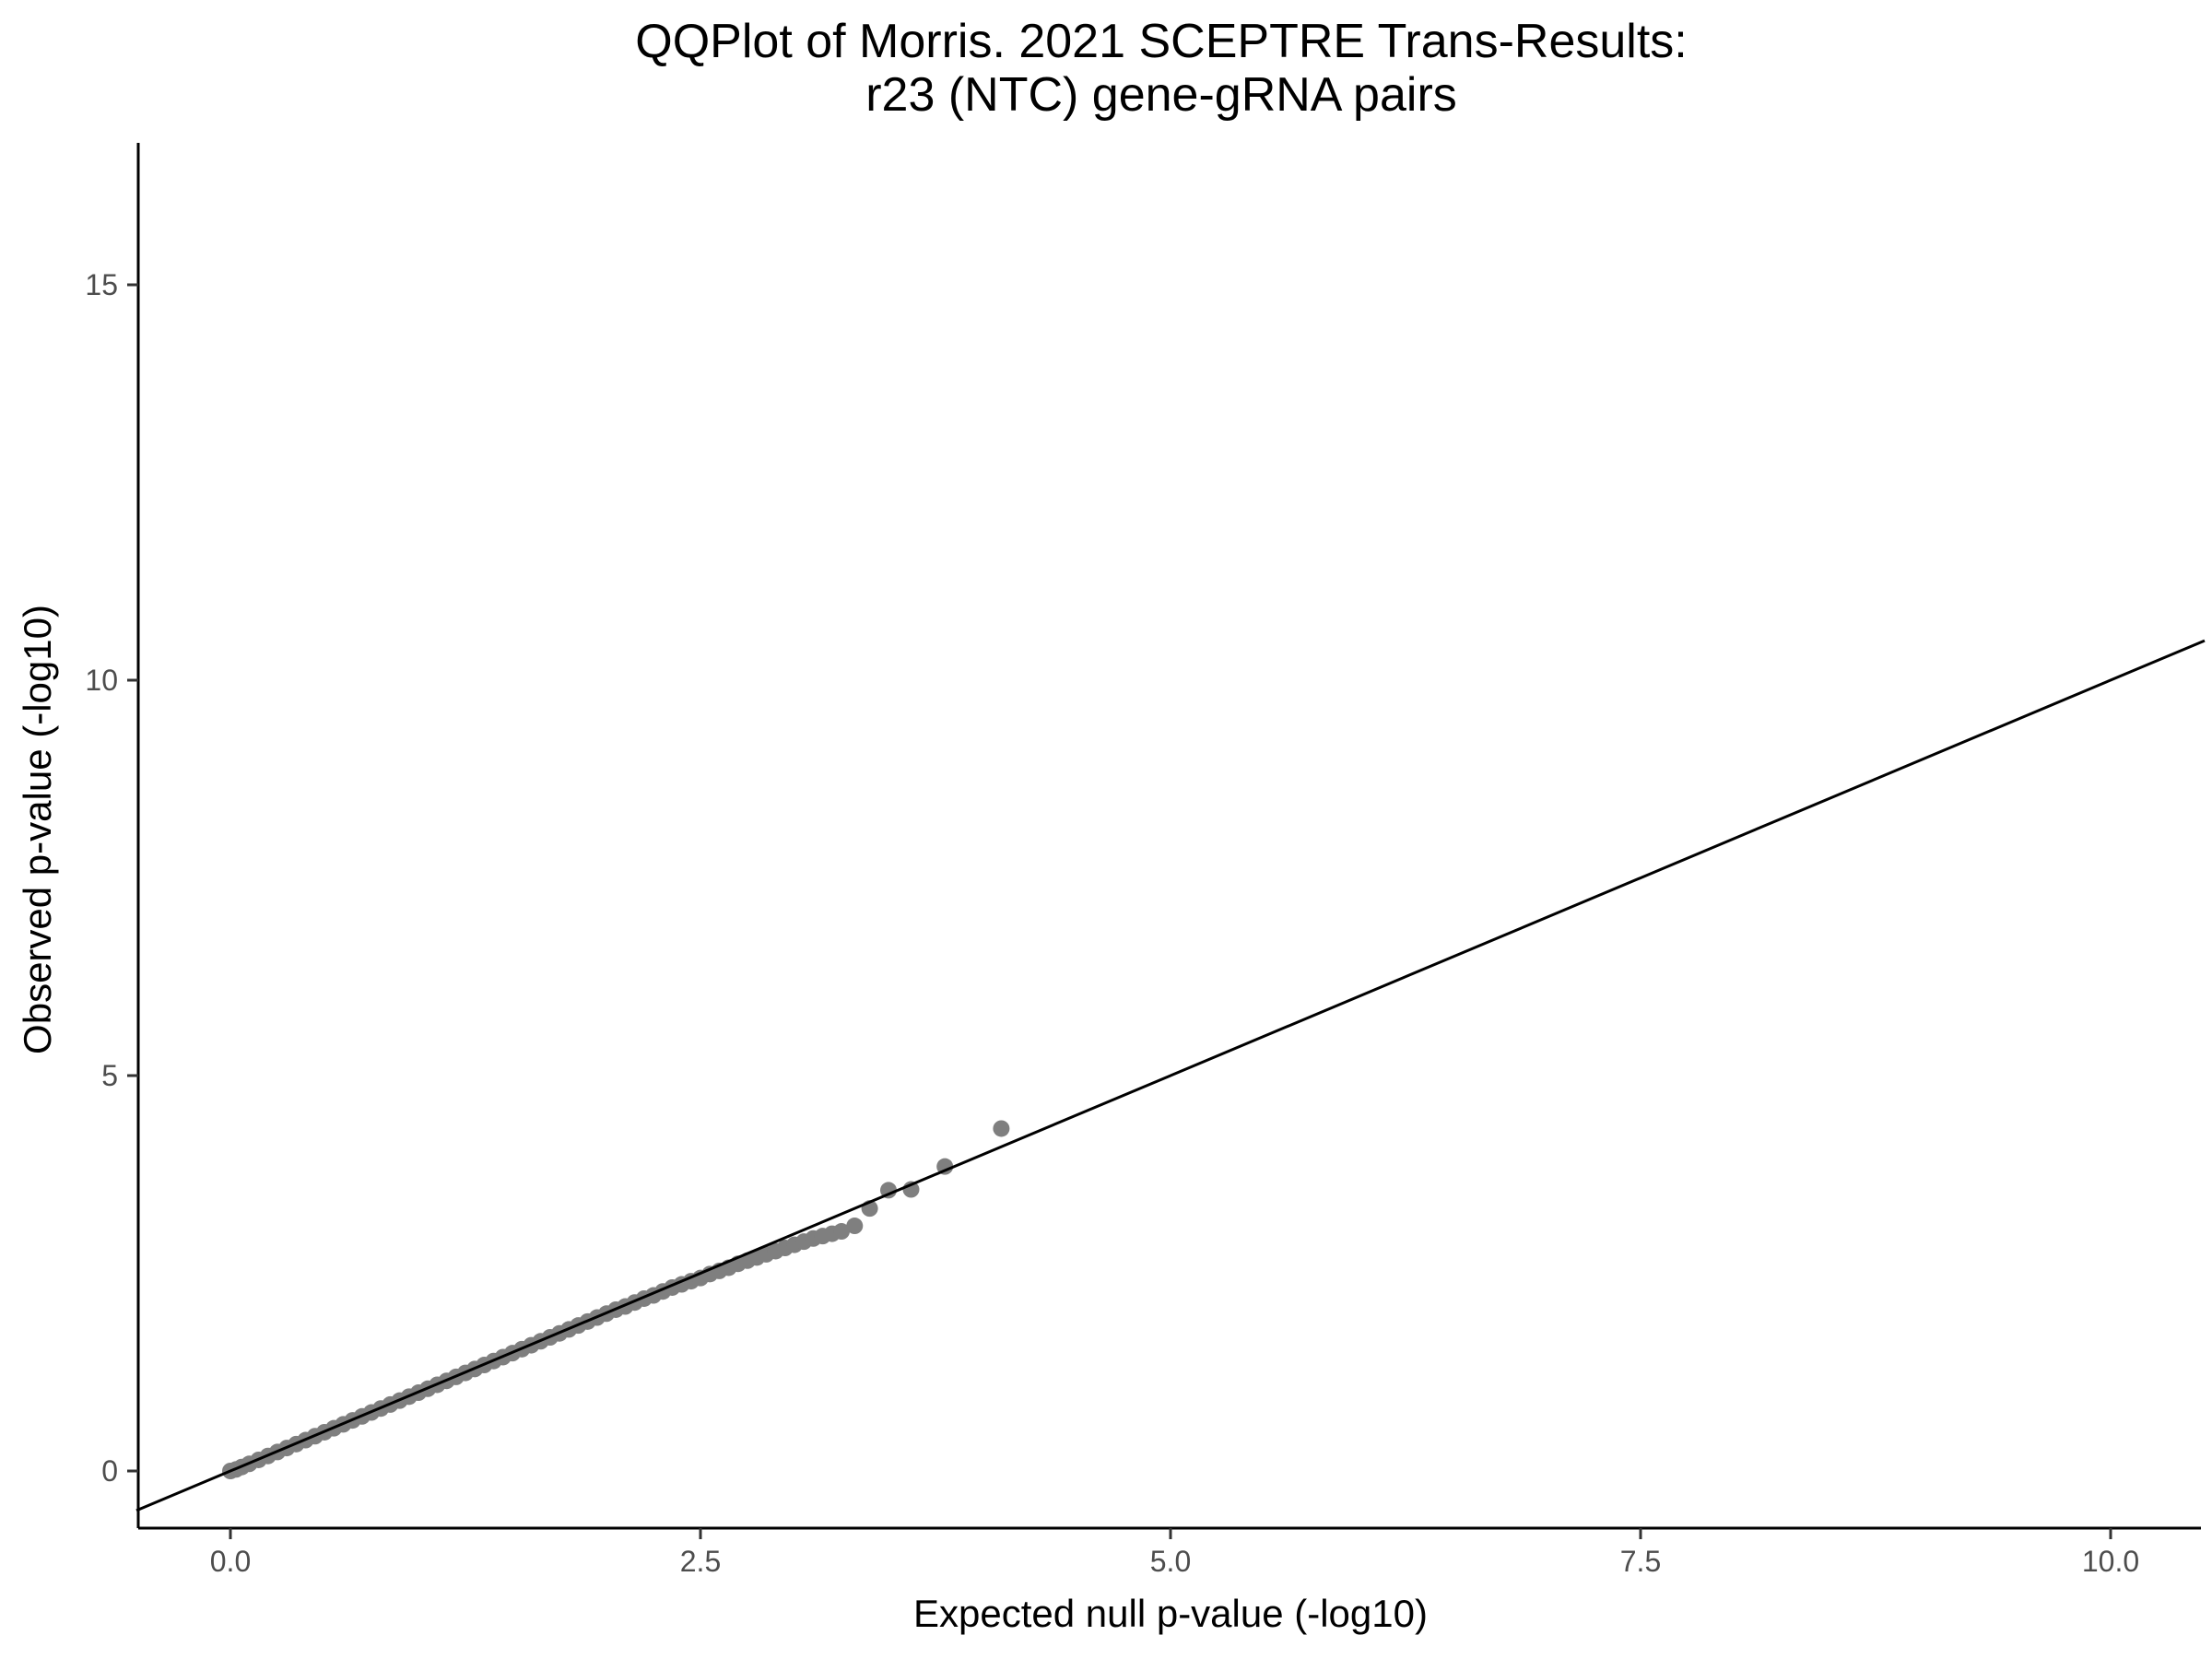 Image resolution: width=2212 pixels, height=1659 pixels. Describe the element at coordinates (101, 284) in the screenshot. I see `y-tick-label: 15` at that location.